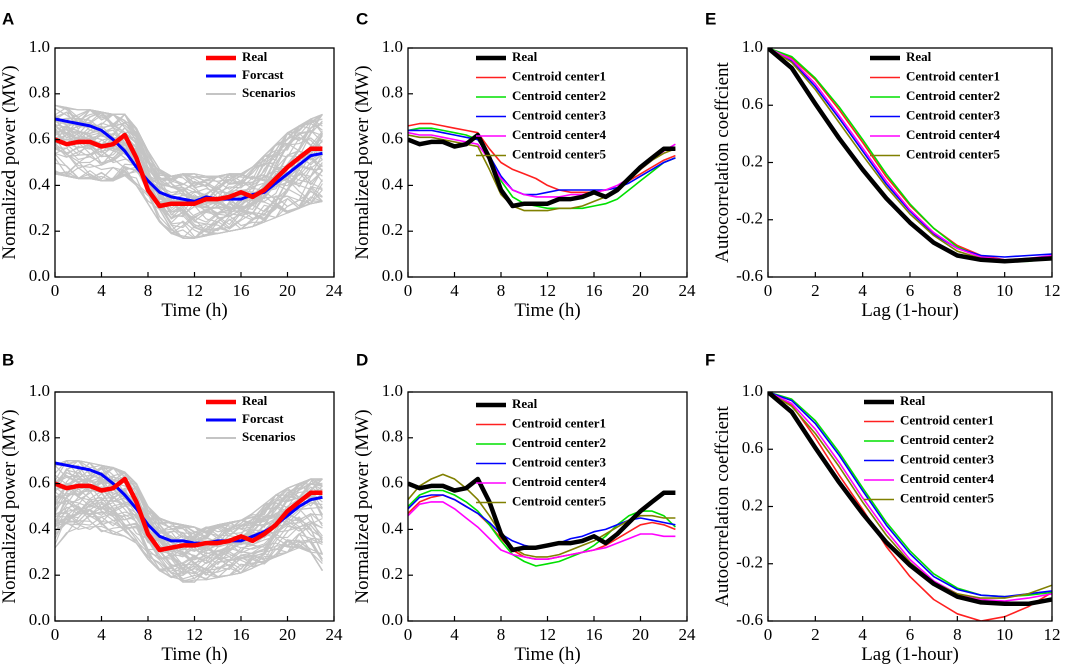 The height and width of the screenshot is (672, 1065). What do you see at coordinates (362, 18) in the screenshot?
I see `panel-letter: C` at bounding box center [362, 18].